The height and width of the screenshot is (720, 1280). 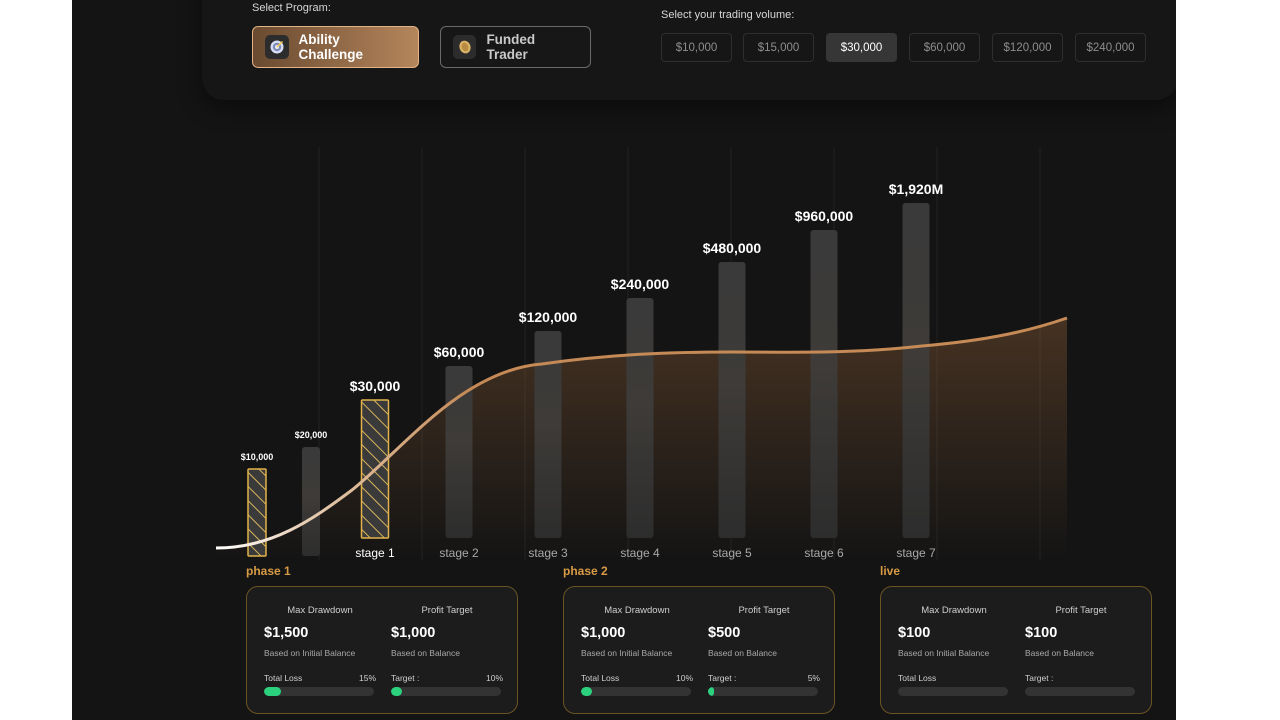 I want to click on total-loss-percent: 15%, so click(x=367, y=678).